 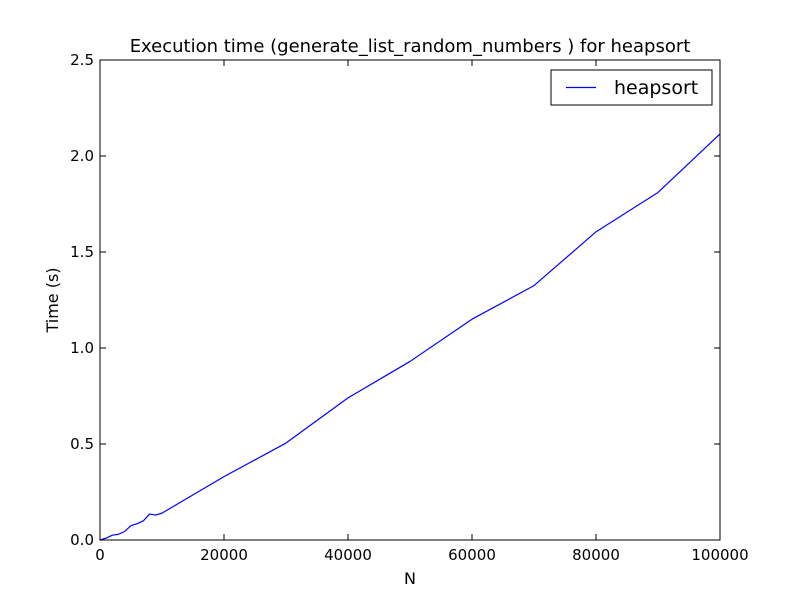 I want to click on y-tick-label: 1.5, so click(x=82, y=252).